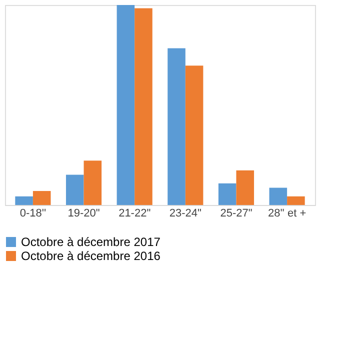 The width and height of the screenshot is (358, 352). Describe the element at coordinates (91, 242) in the screenshot. I see `legend-label: Octobre à décembre 2017` at that location.